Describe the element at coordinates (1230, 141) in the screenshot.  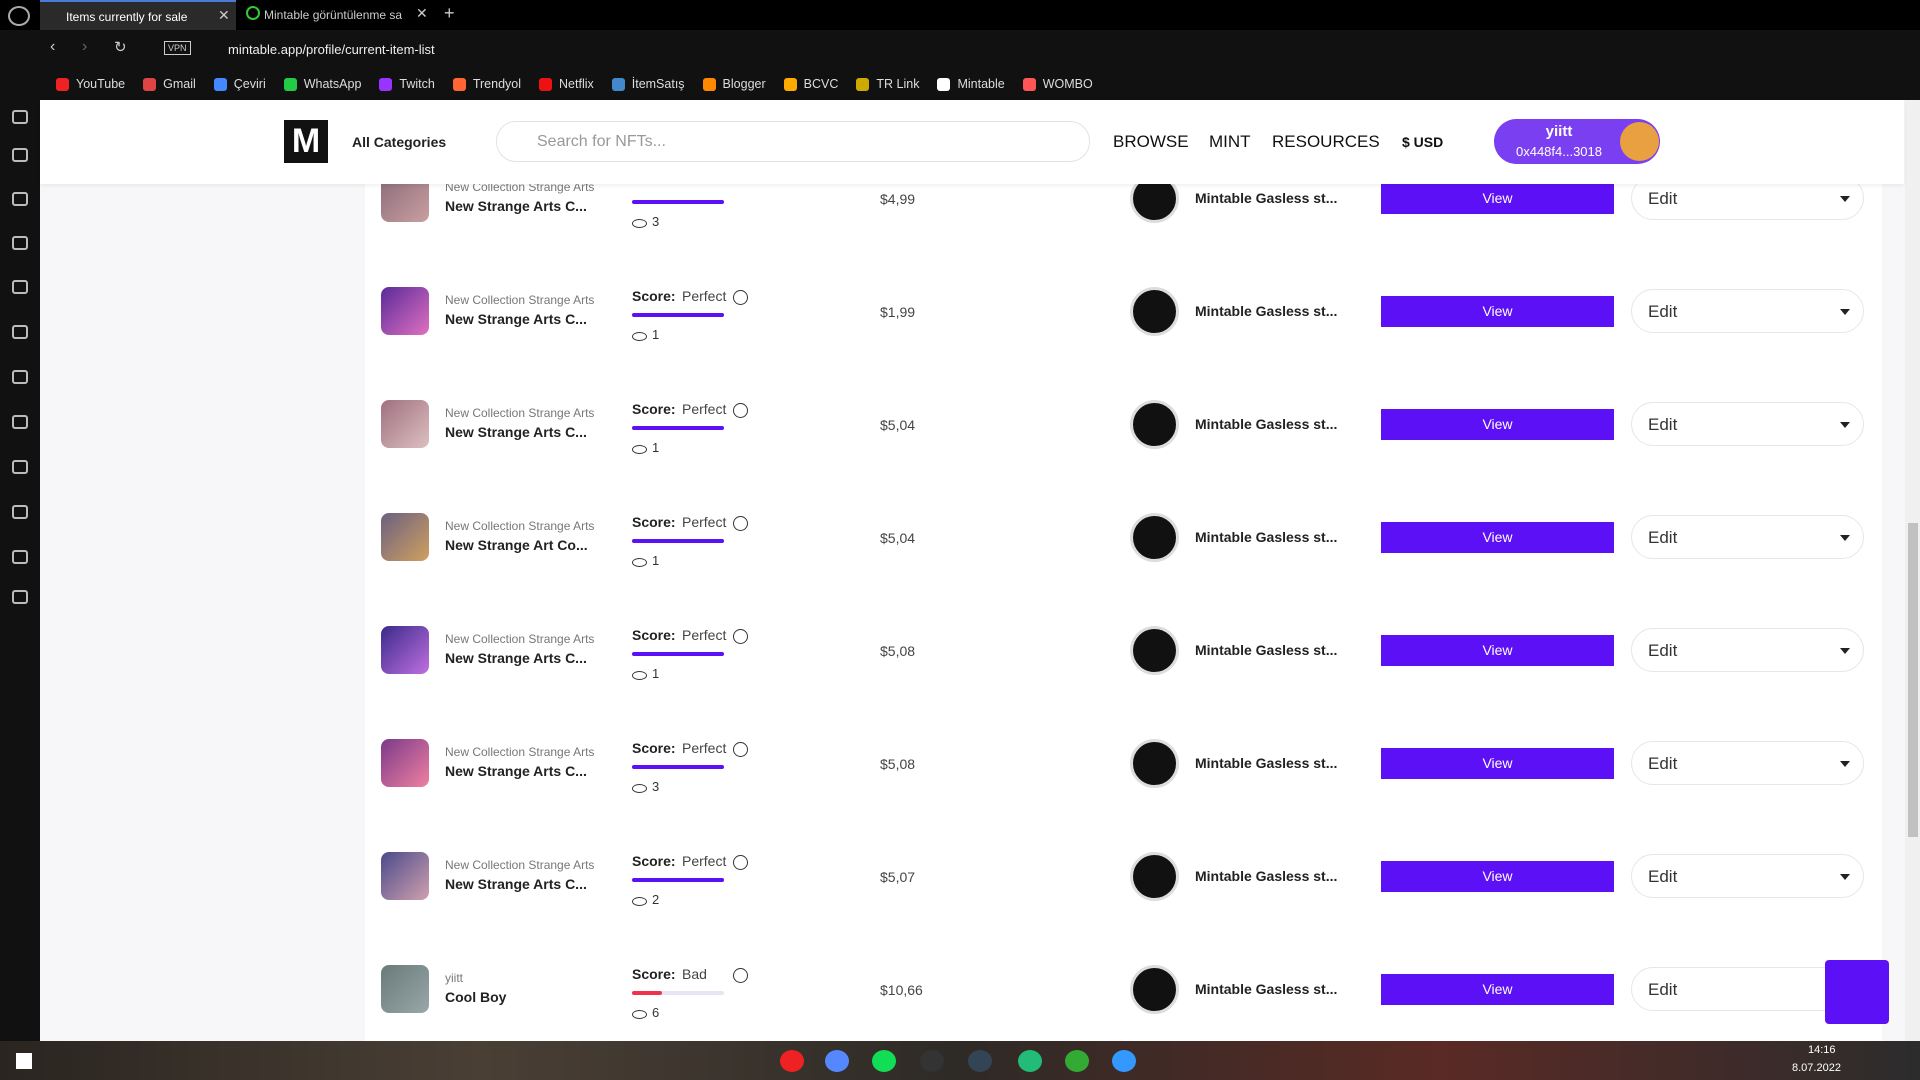
I see `nav-link: MINT` at that location.